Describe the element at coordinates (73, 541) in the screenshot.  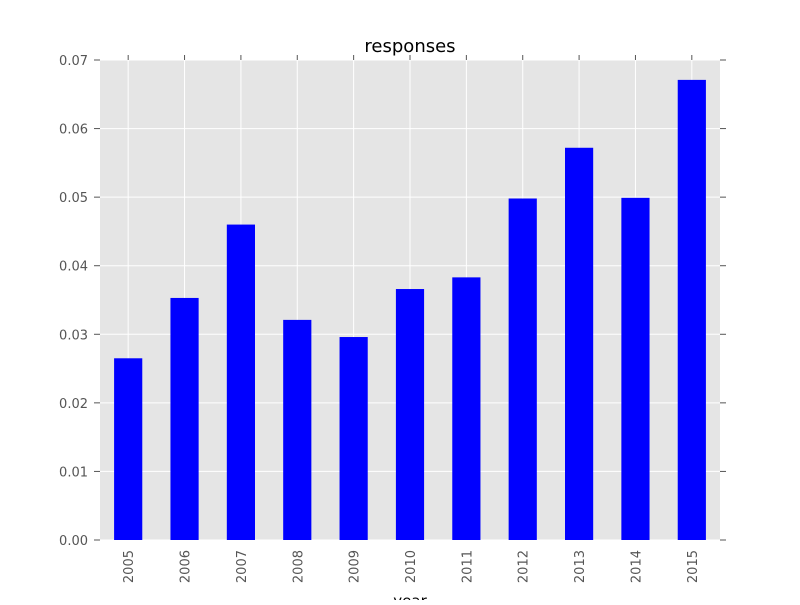
I see `y-tick-label: 0.00` at that location.